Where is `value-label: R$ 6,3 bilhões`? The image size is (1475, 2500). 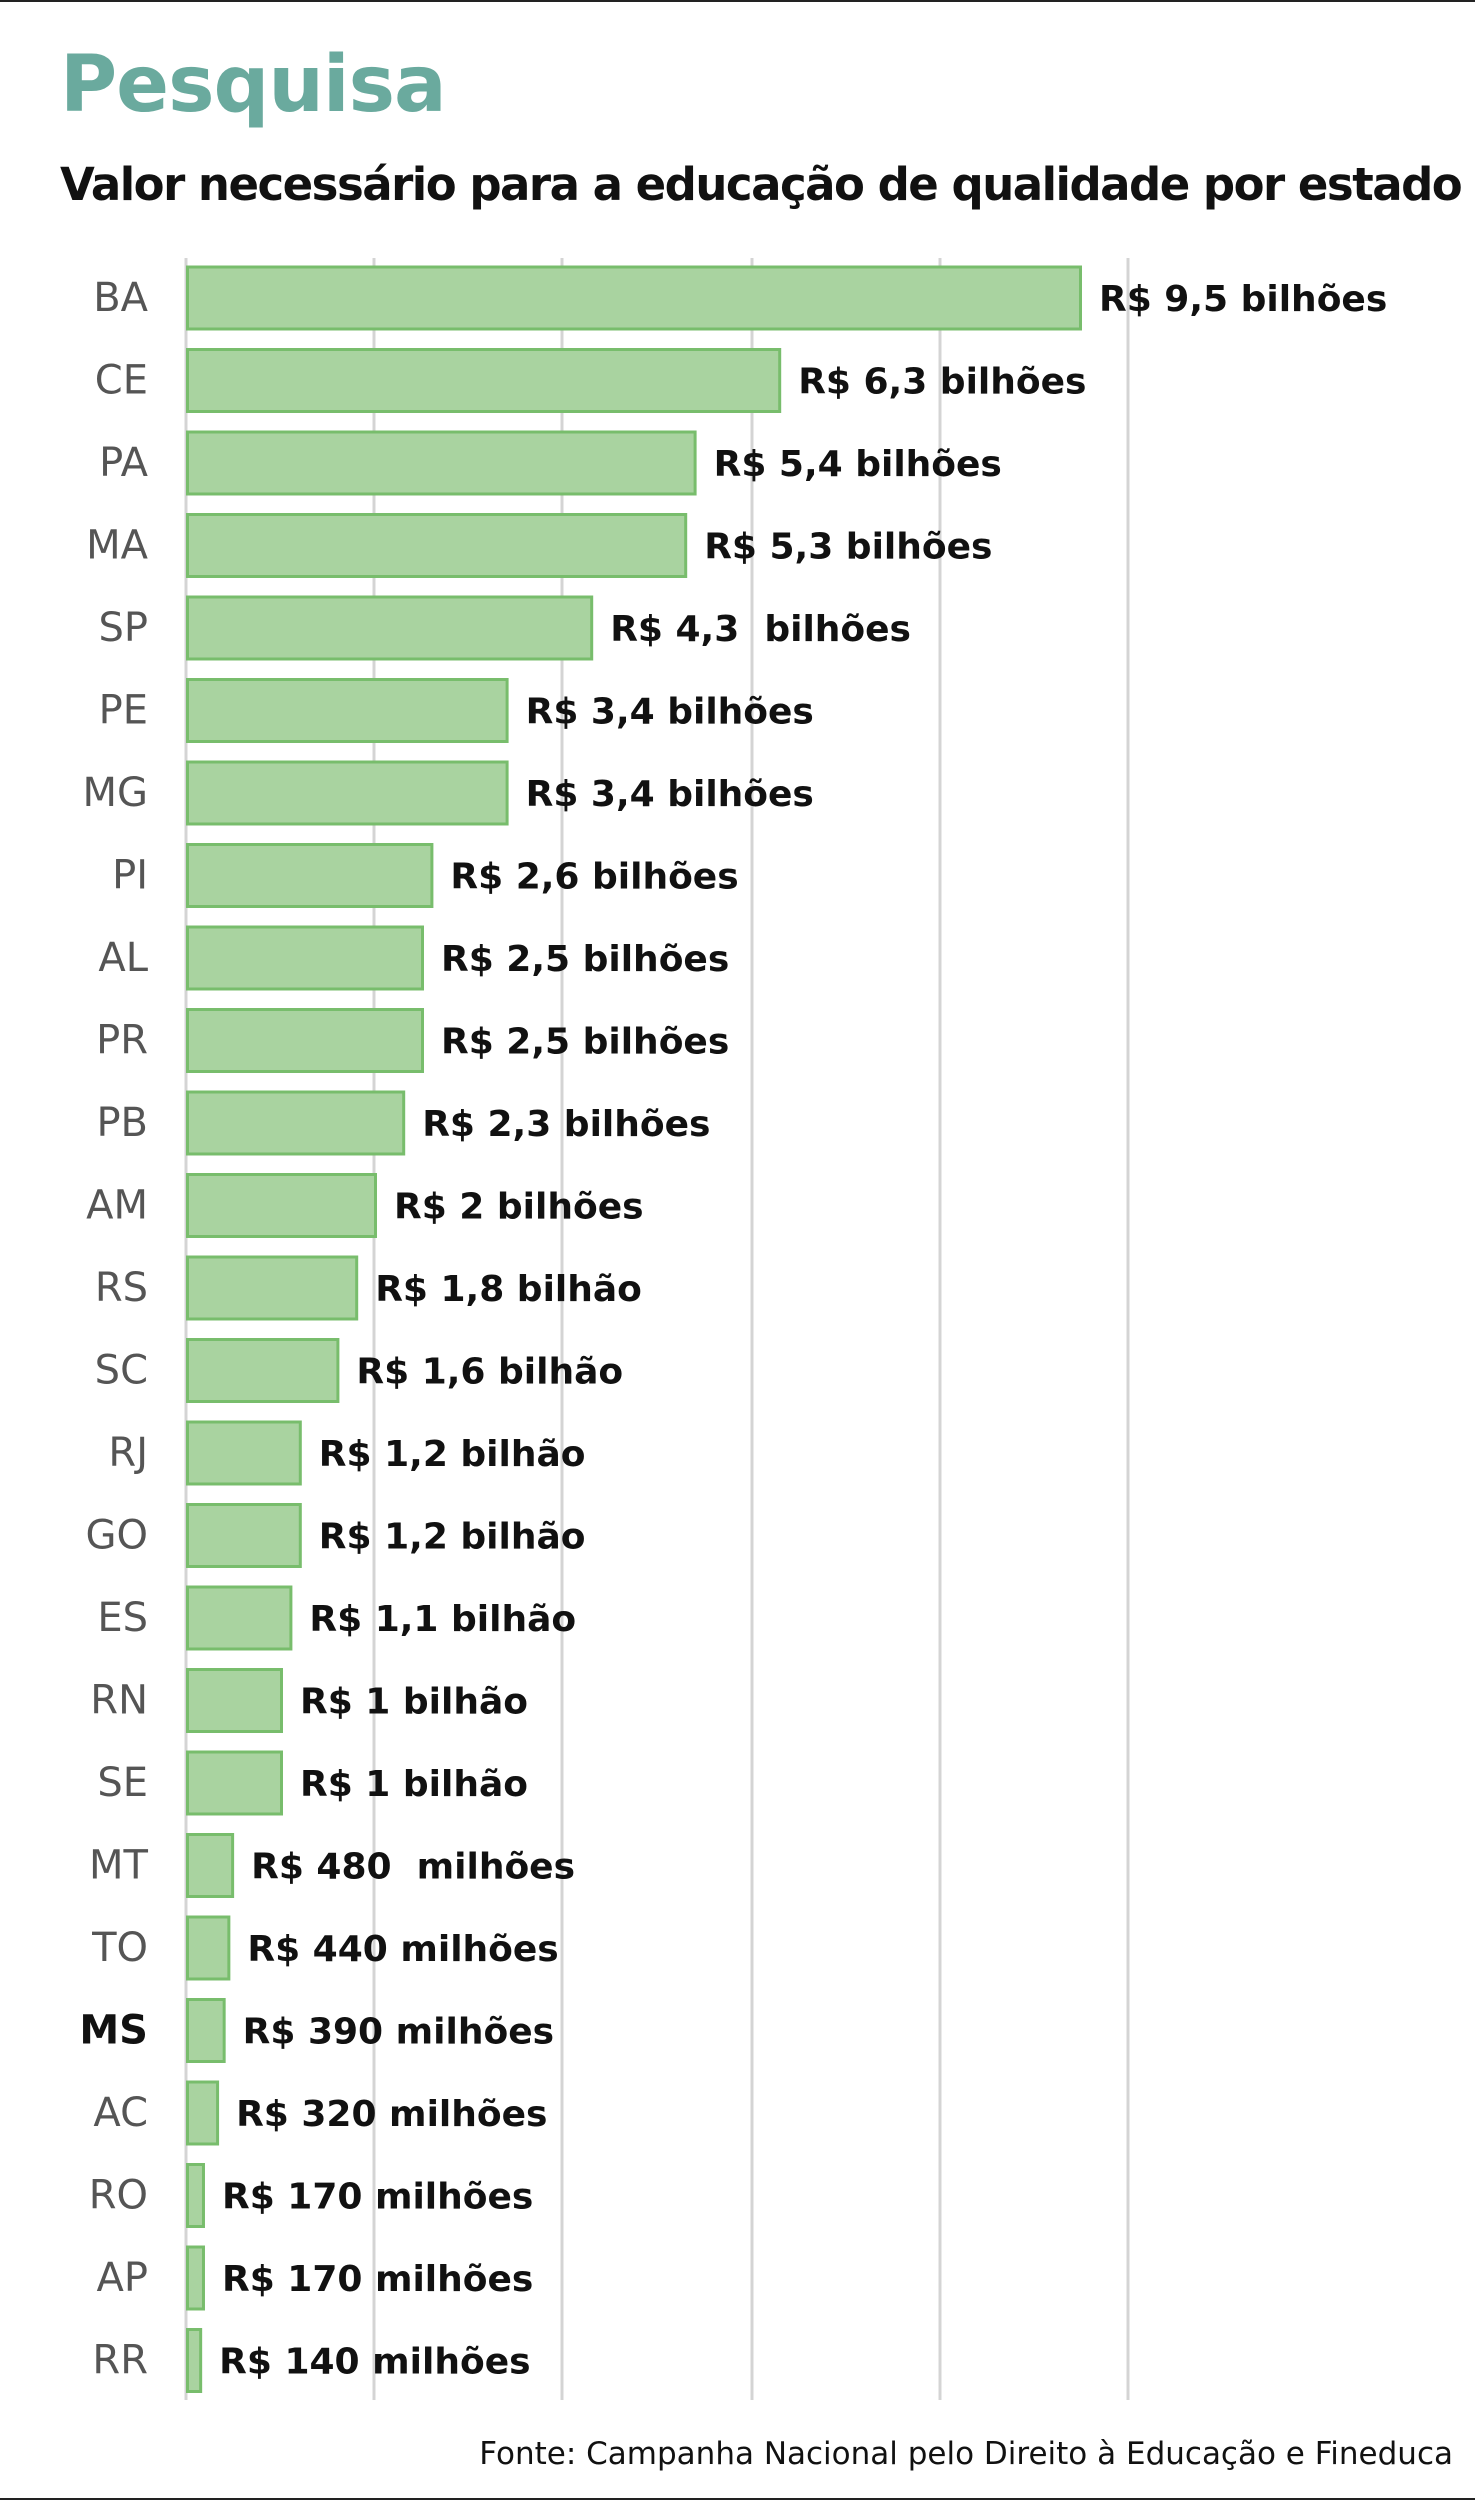 value-label: R$ 6,3 bilhões is located at coordinates (942, 382).